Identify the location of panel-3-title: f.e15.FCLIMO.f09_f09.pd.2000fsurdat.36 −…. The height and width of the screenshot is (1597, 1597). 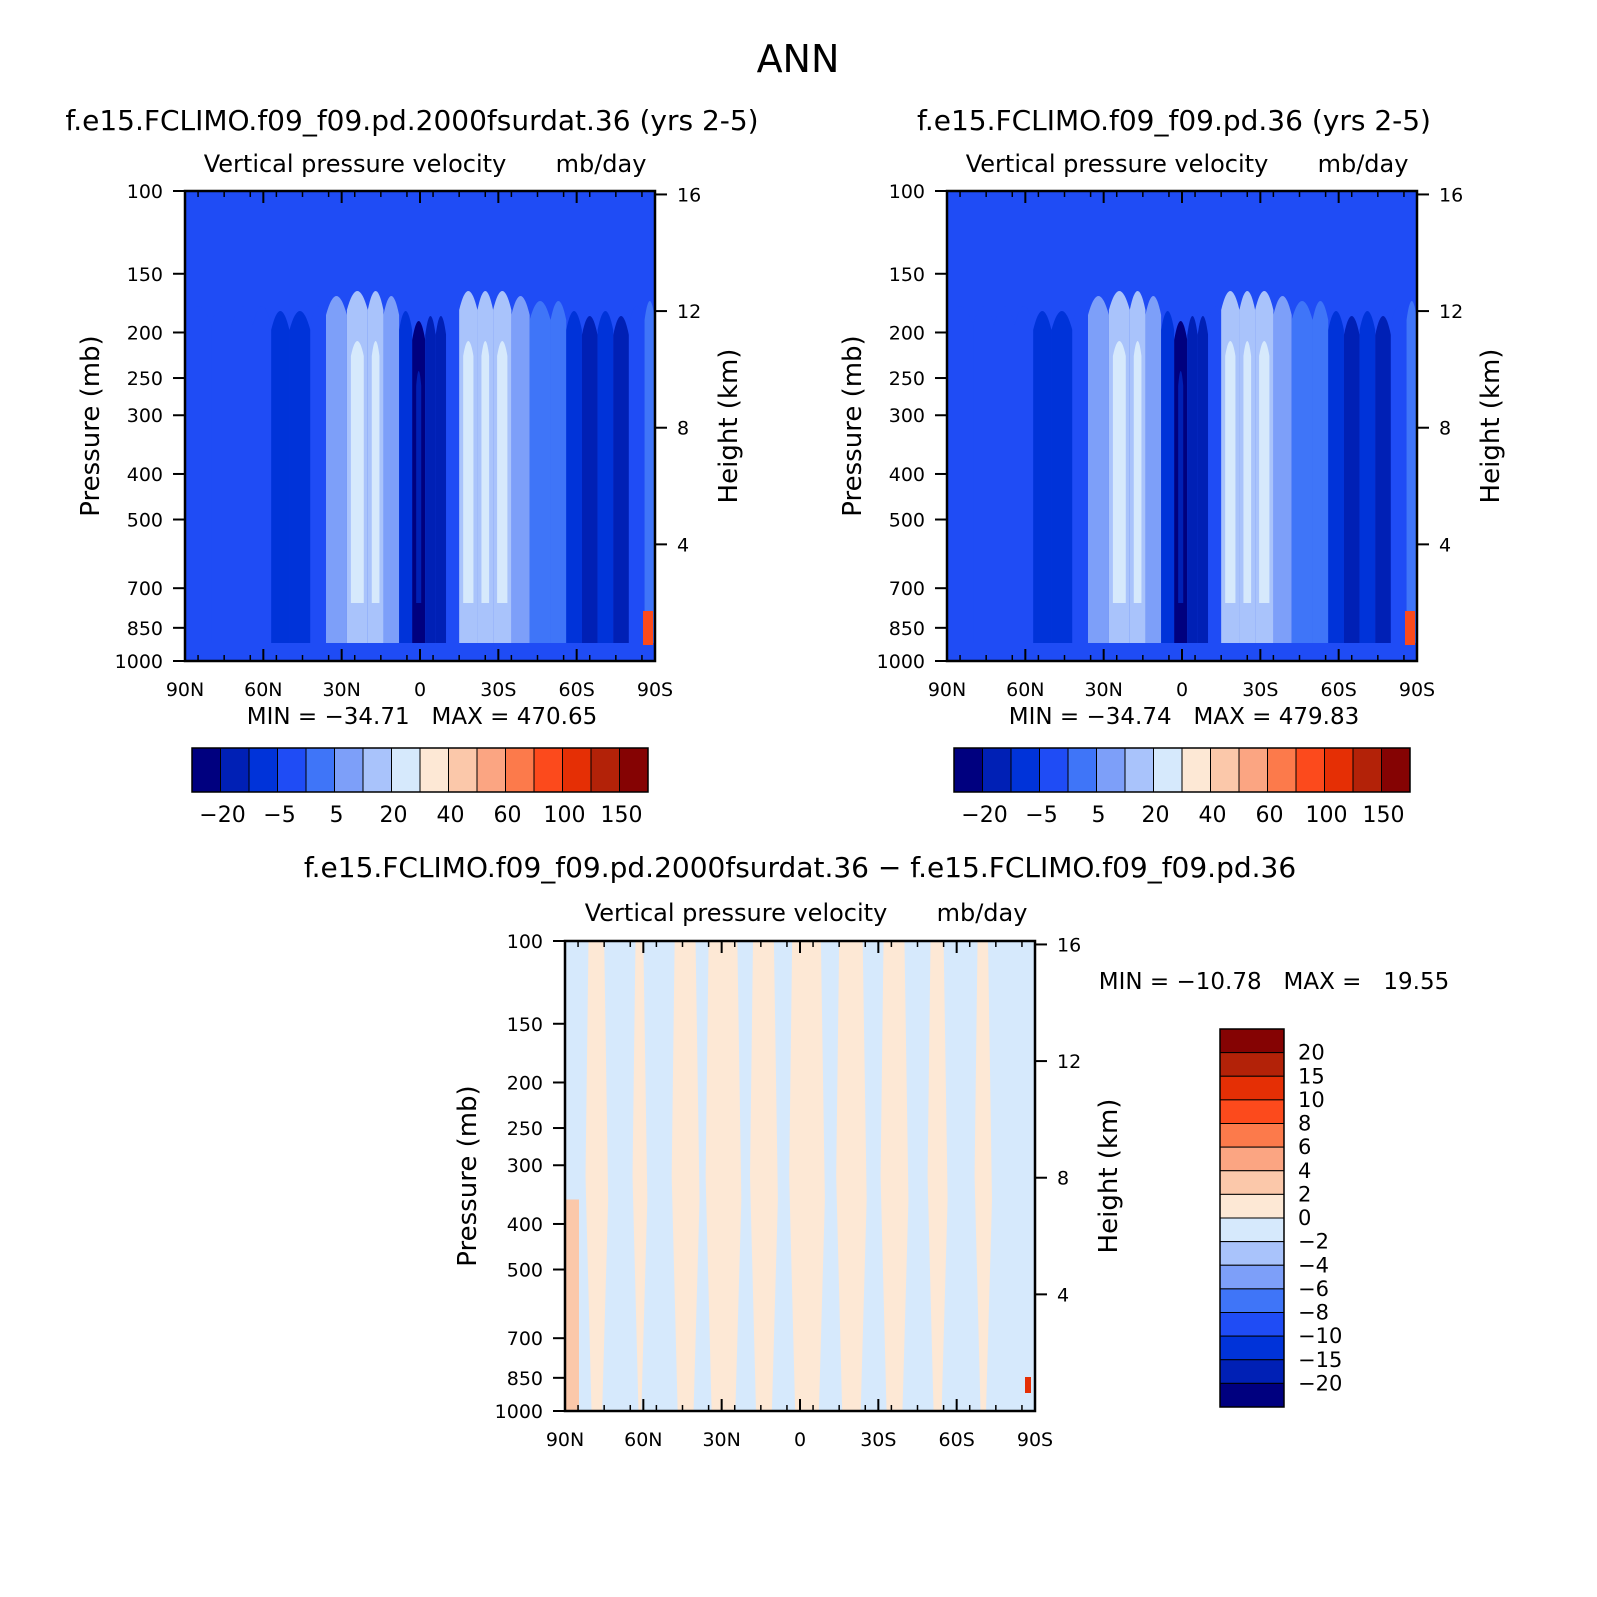
(800, 867).